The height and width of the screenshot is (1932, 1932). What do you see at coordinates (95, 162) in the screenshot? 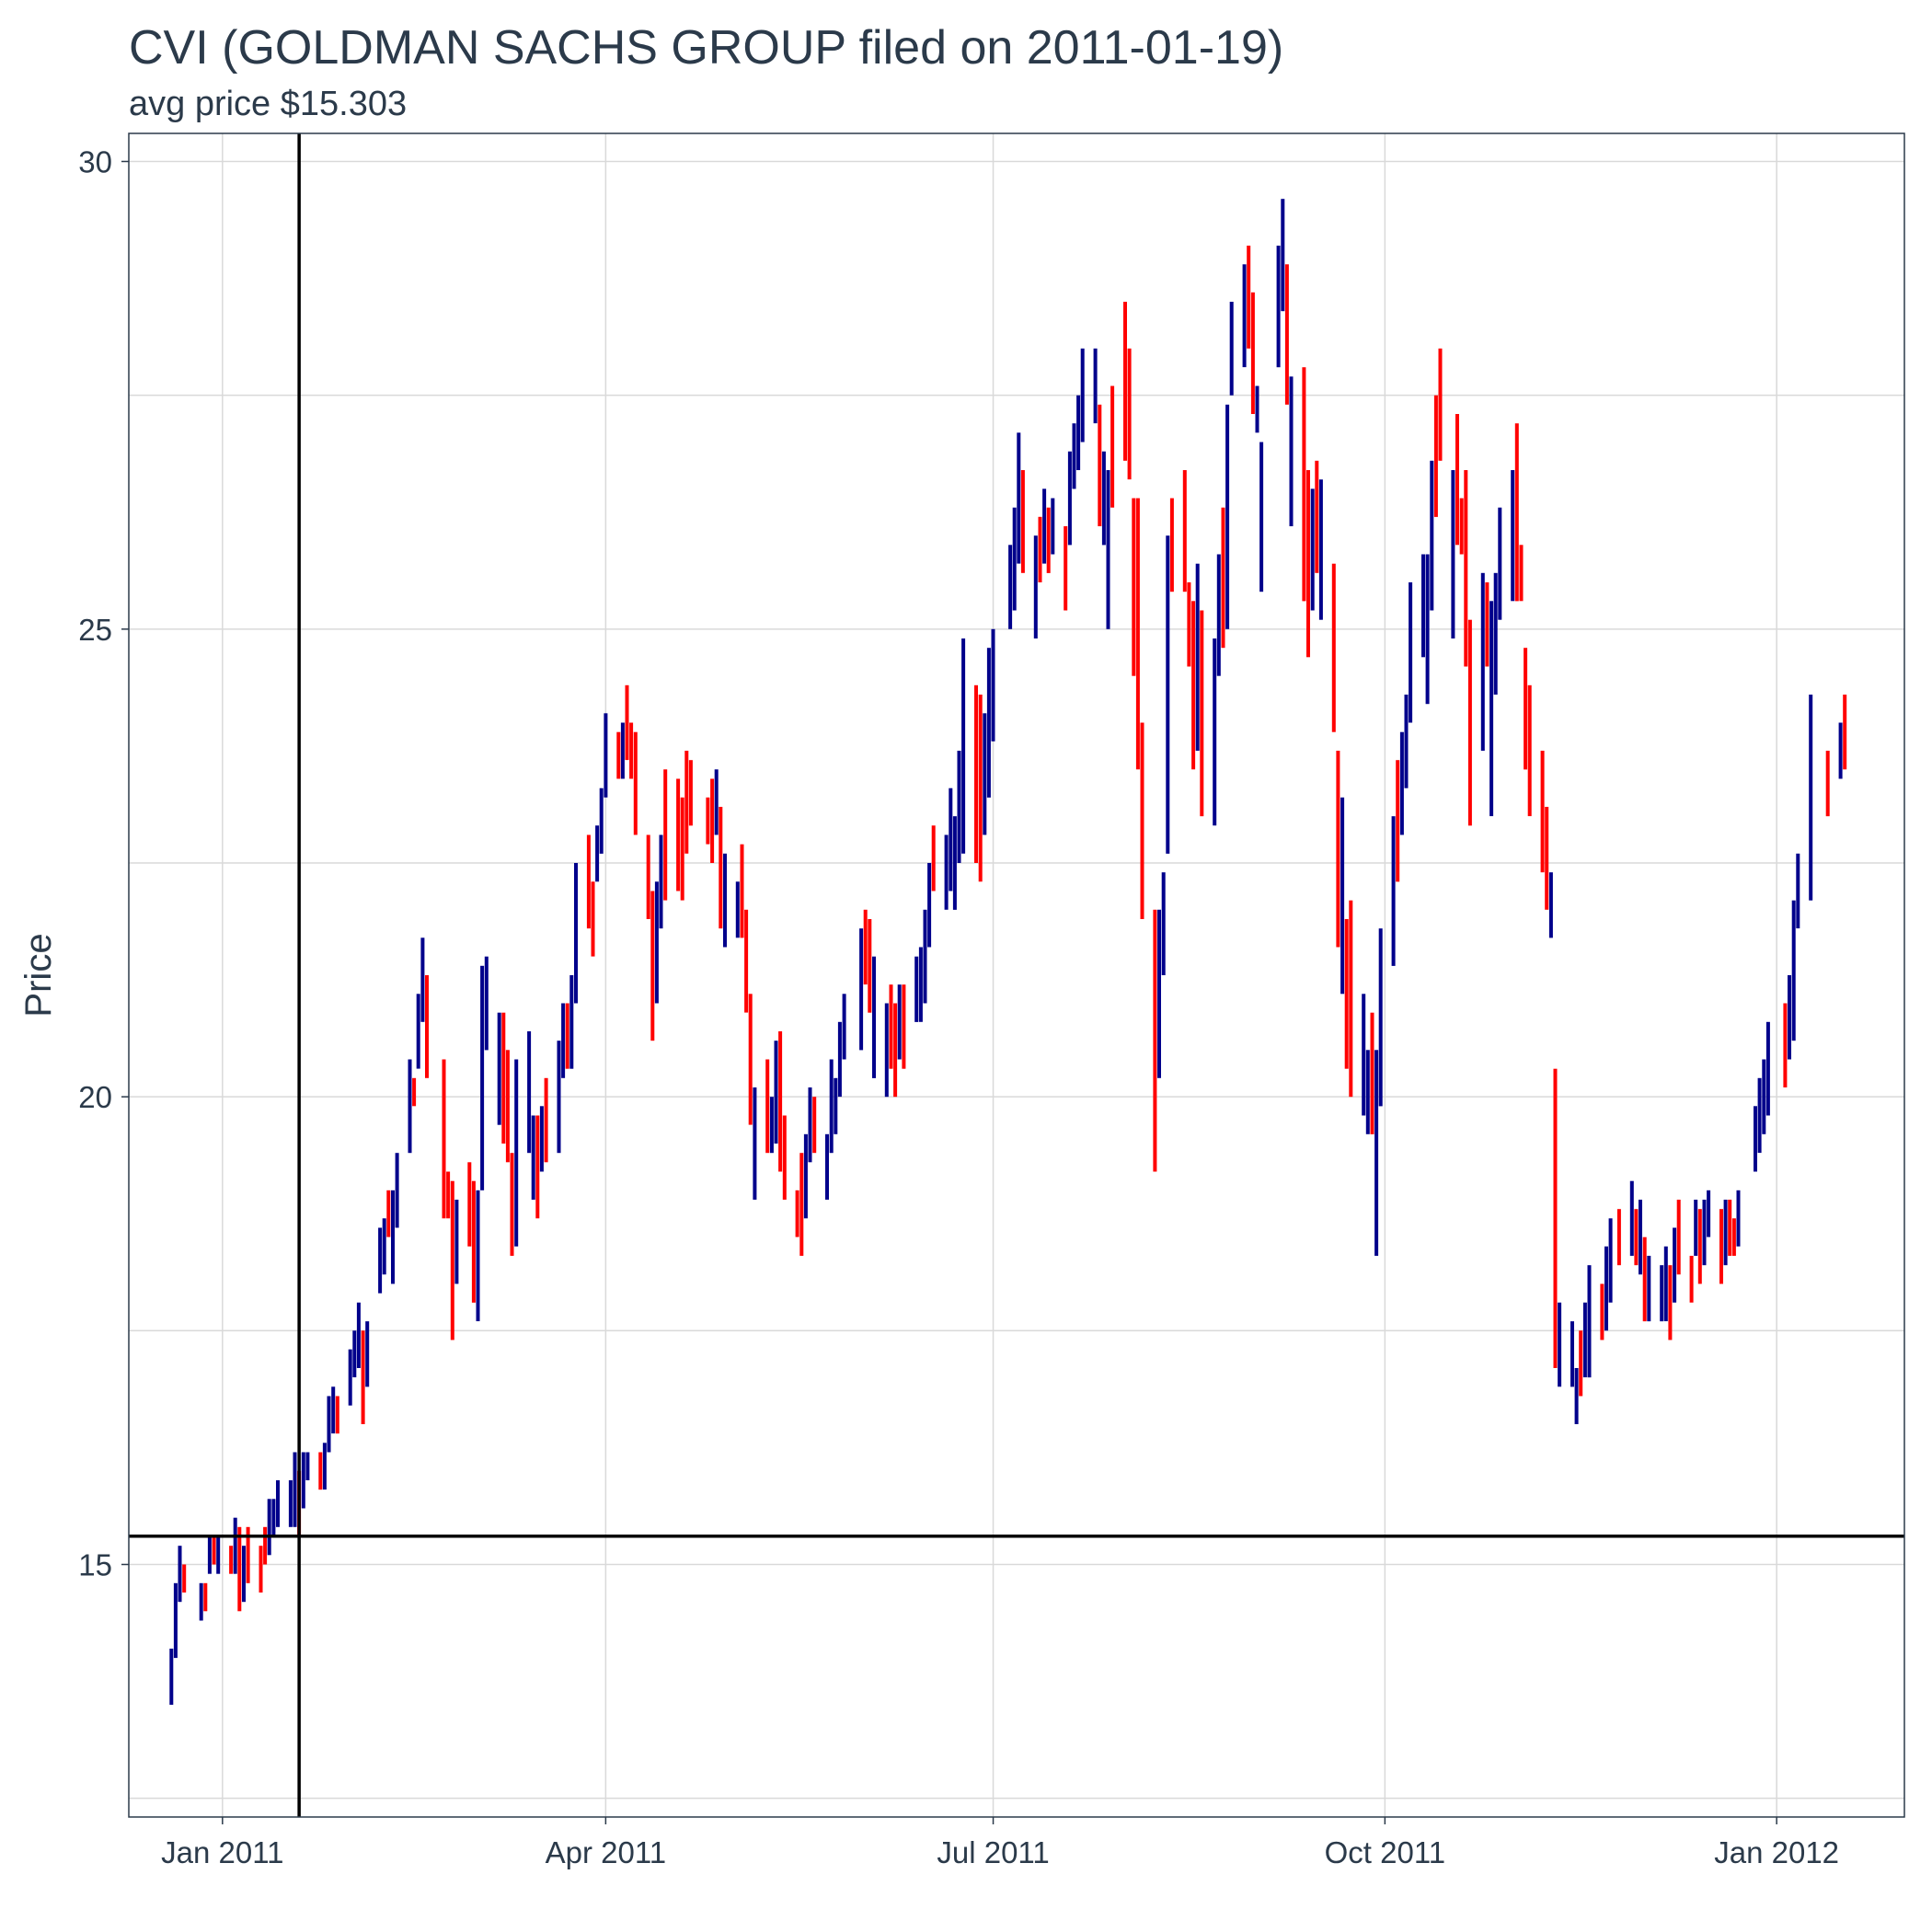
I see `y-tick-label: 30` at bounding box center [95, 162].